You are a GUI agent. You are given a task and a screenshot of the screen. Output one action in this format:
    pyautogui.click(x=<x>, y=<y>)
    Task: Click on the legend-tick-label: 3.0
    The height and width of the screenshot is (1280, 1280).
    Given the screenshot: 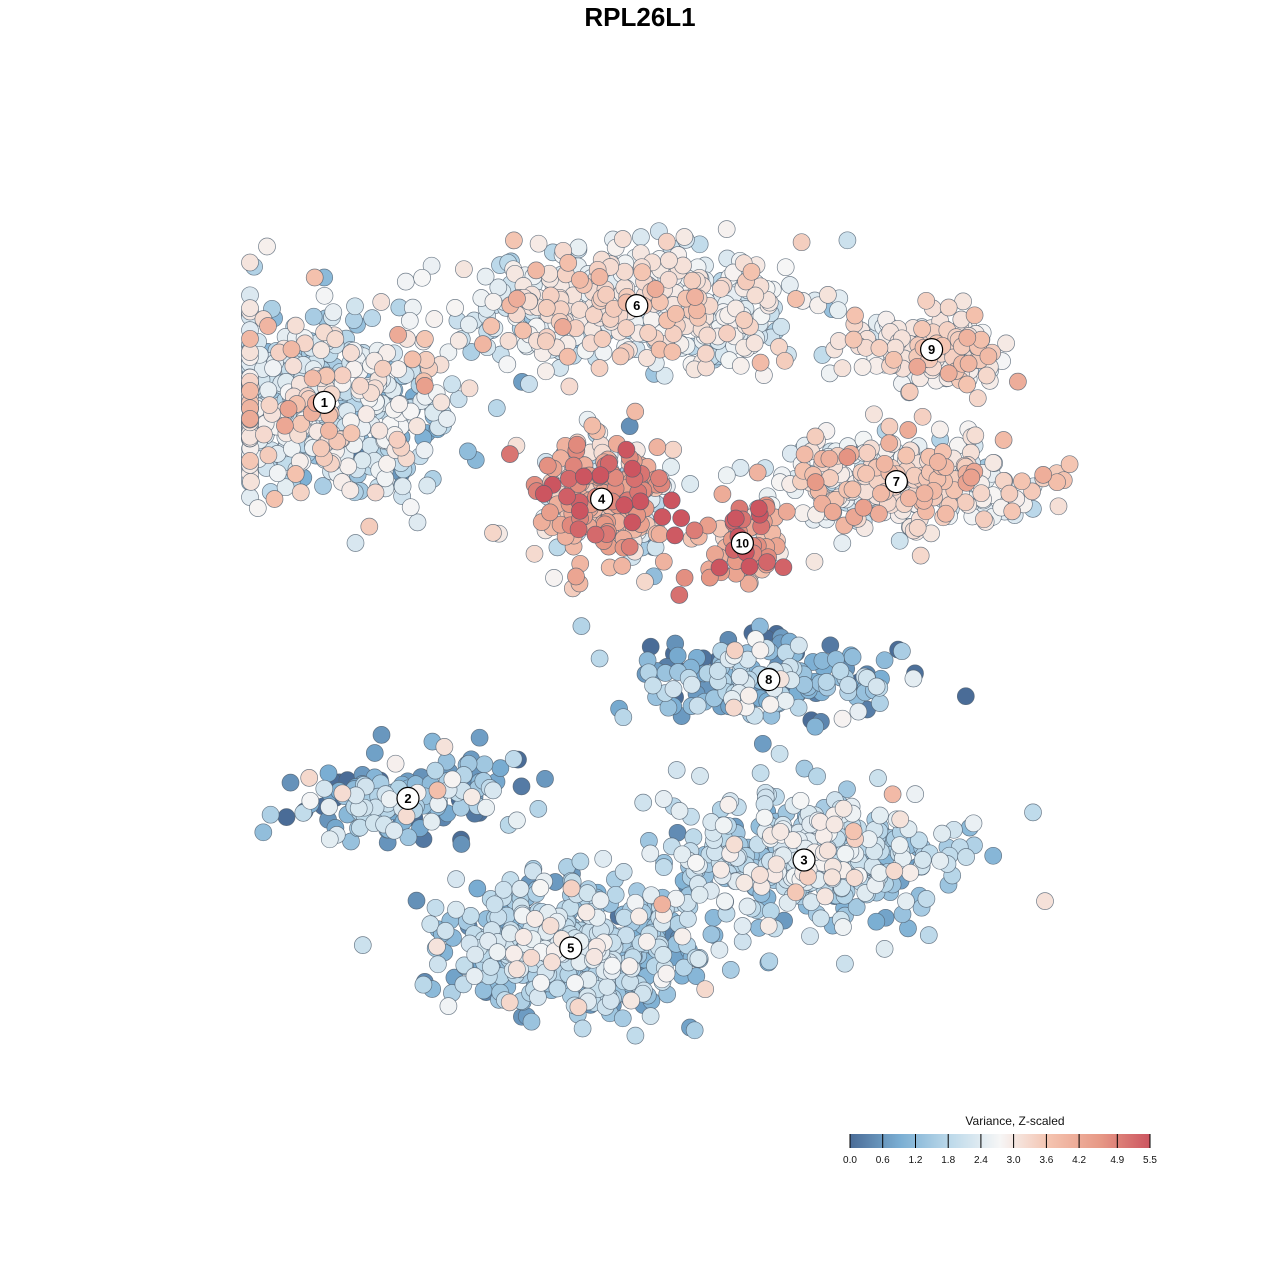 What is the action you would take?
    pyautogui.click(x=1014, y=1160)
    